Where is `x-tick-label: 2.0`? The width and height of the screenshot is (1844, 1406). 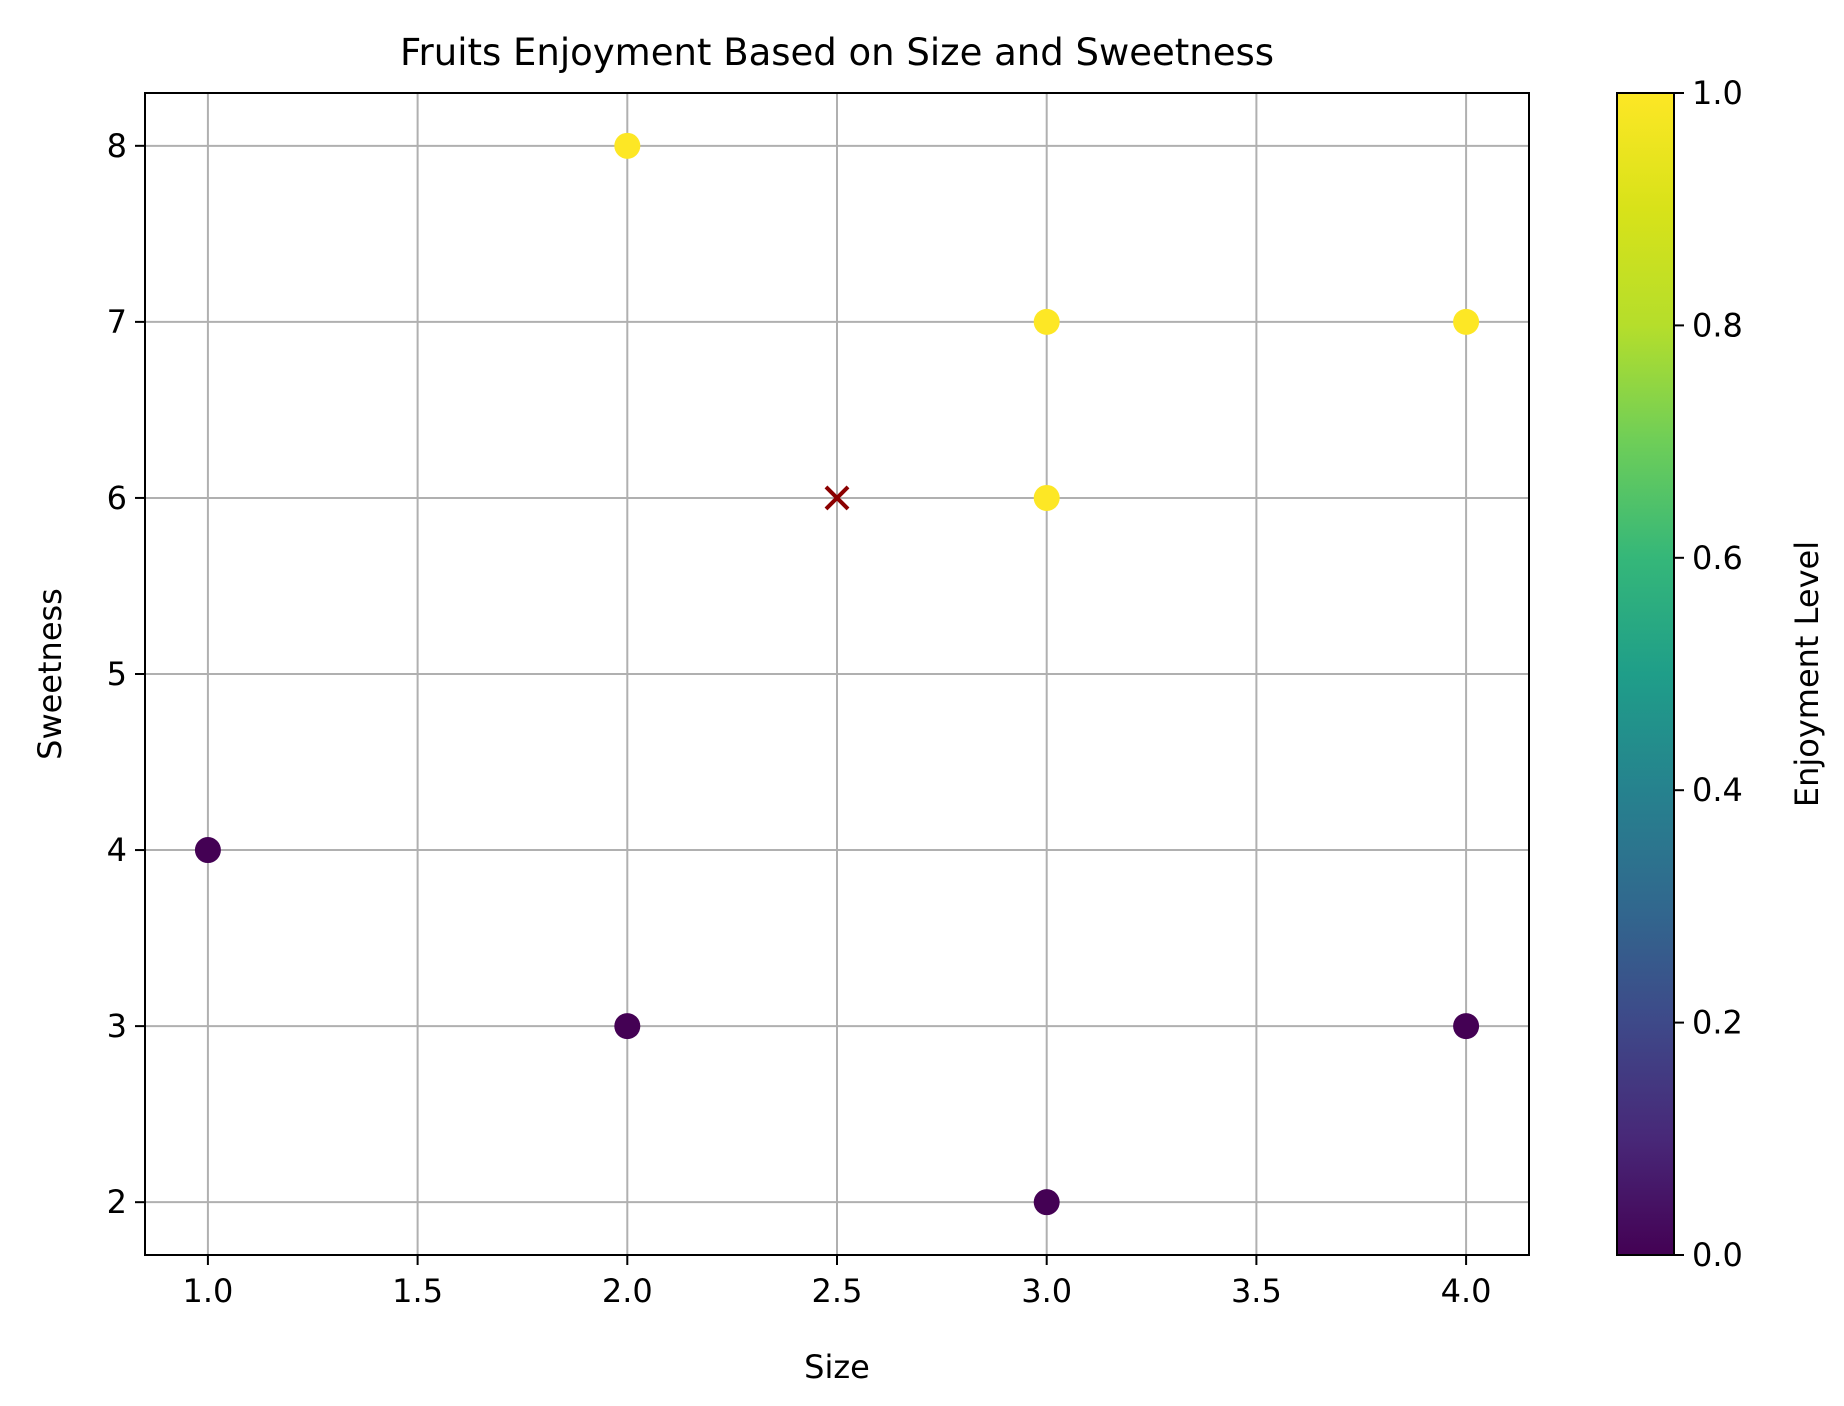
x-tick-label: 2.0 is located at coordinates (627, 1291).